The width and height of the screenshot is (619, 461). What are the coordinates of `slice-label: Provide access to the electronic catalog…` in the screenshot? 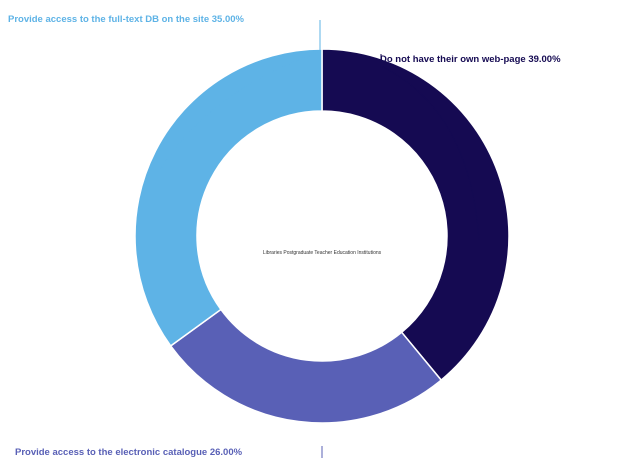 It's located at (129, 452).